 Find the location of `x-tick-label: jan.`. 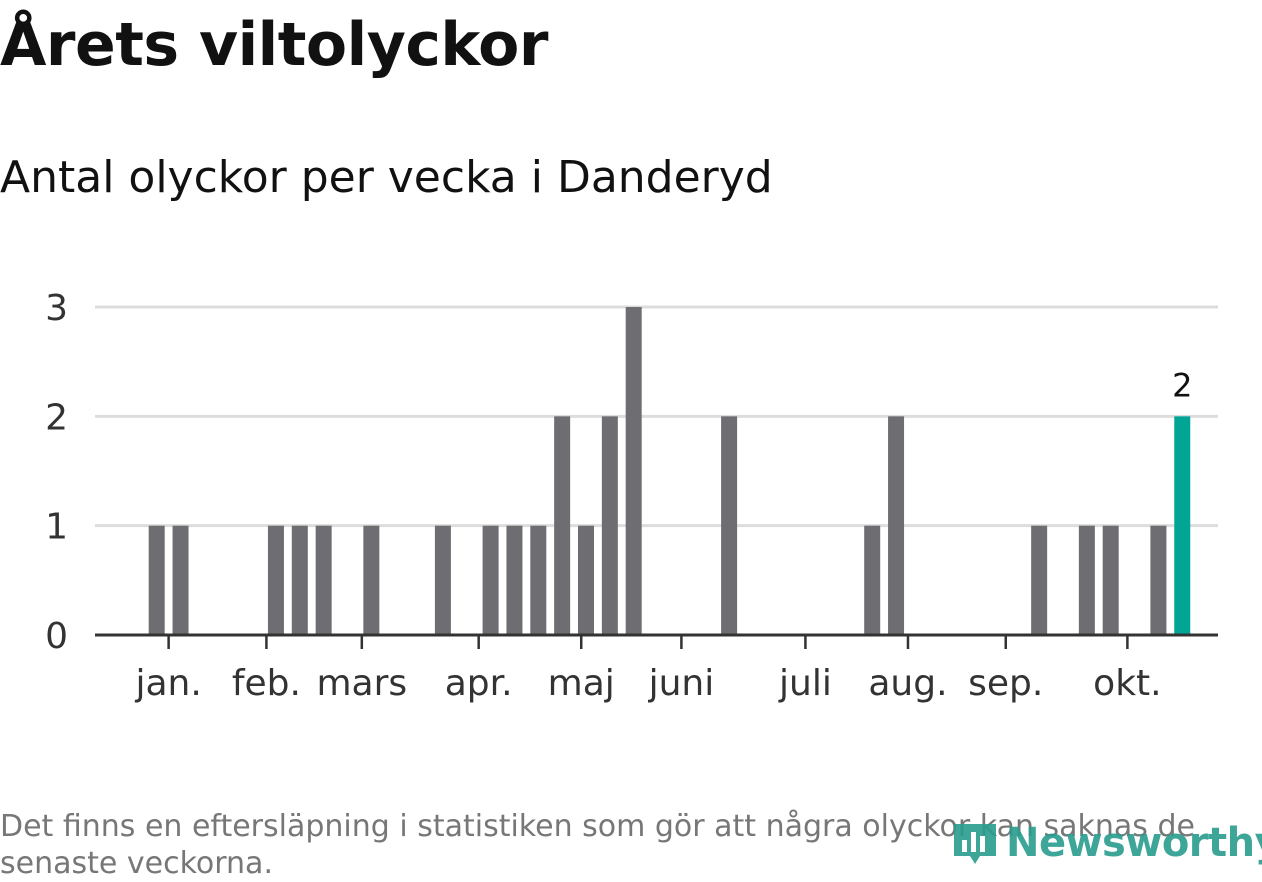

x-tick-label: jan. is located at coordinates (167, 683).